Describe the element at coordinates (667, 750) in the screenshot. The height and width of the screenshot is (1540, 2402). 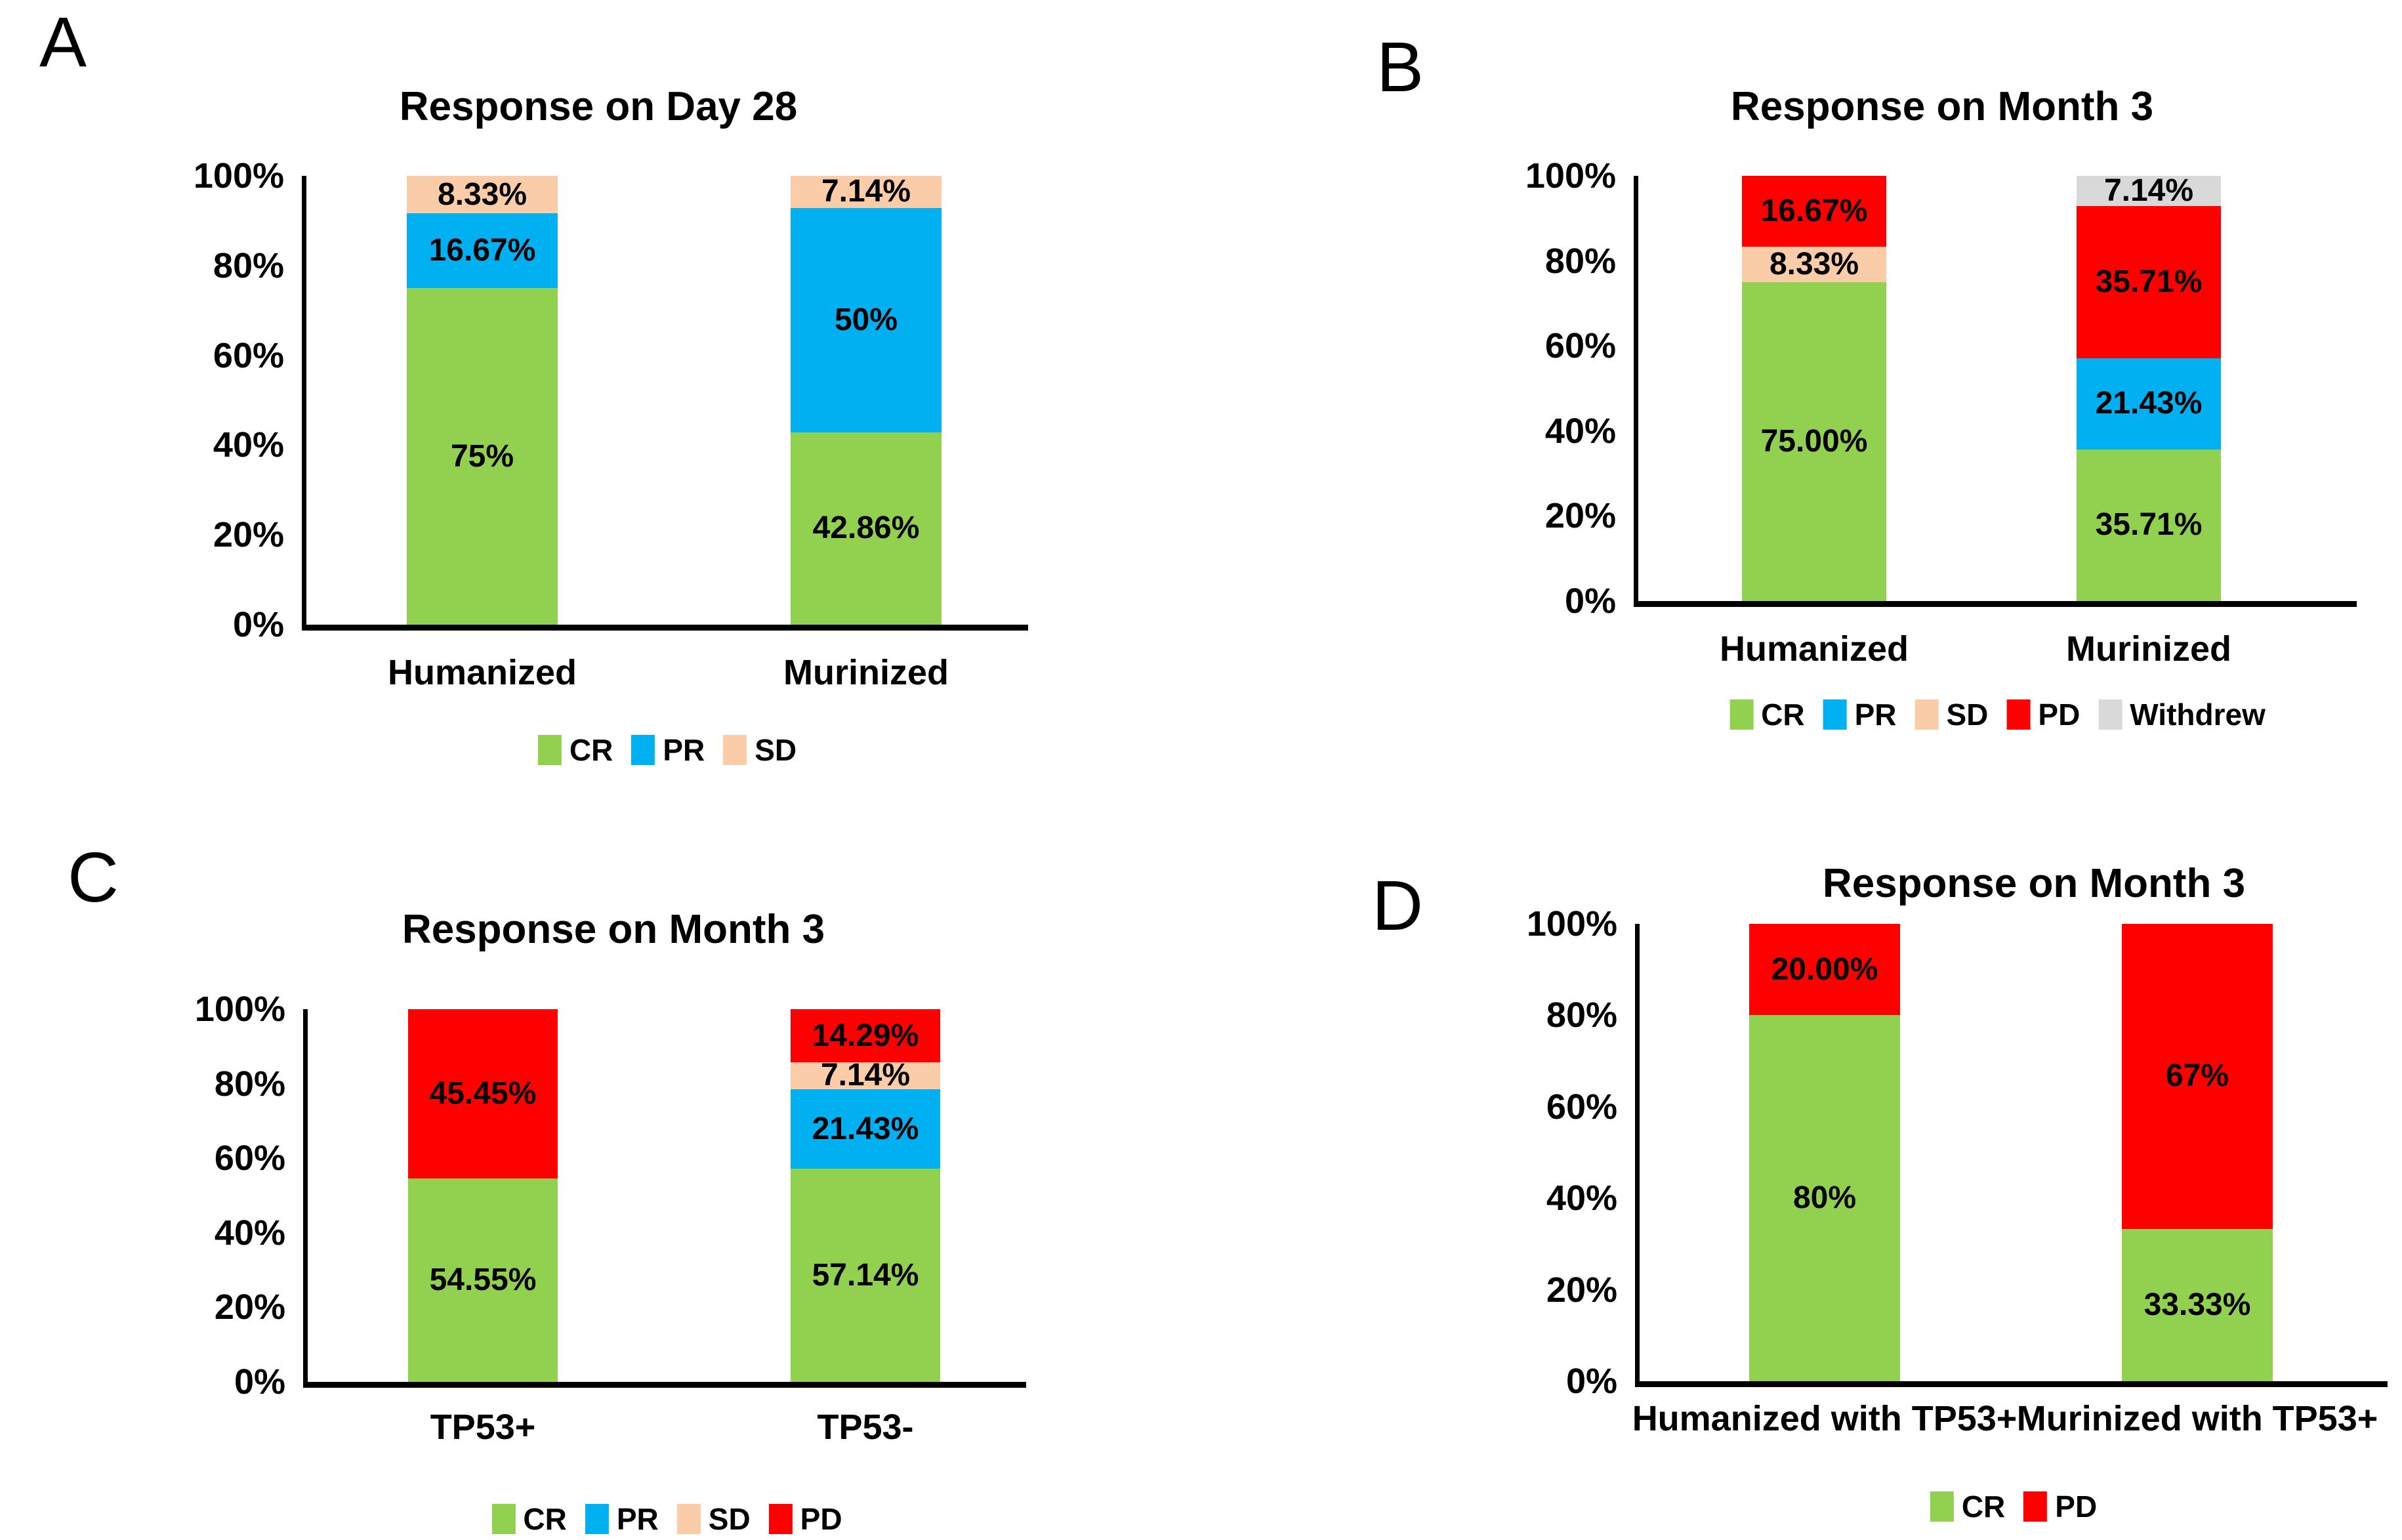
I see `legend: CR PR SD` at that location.